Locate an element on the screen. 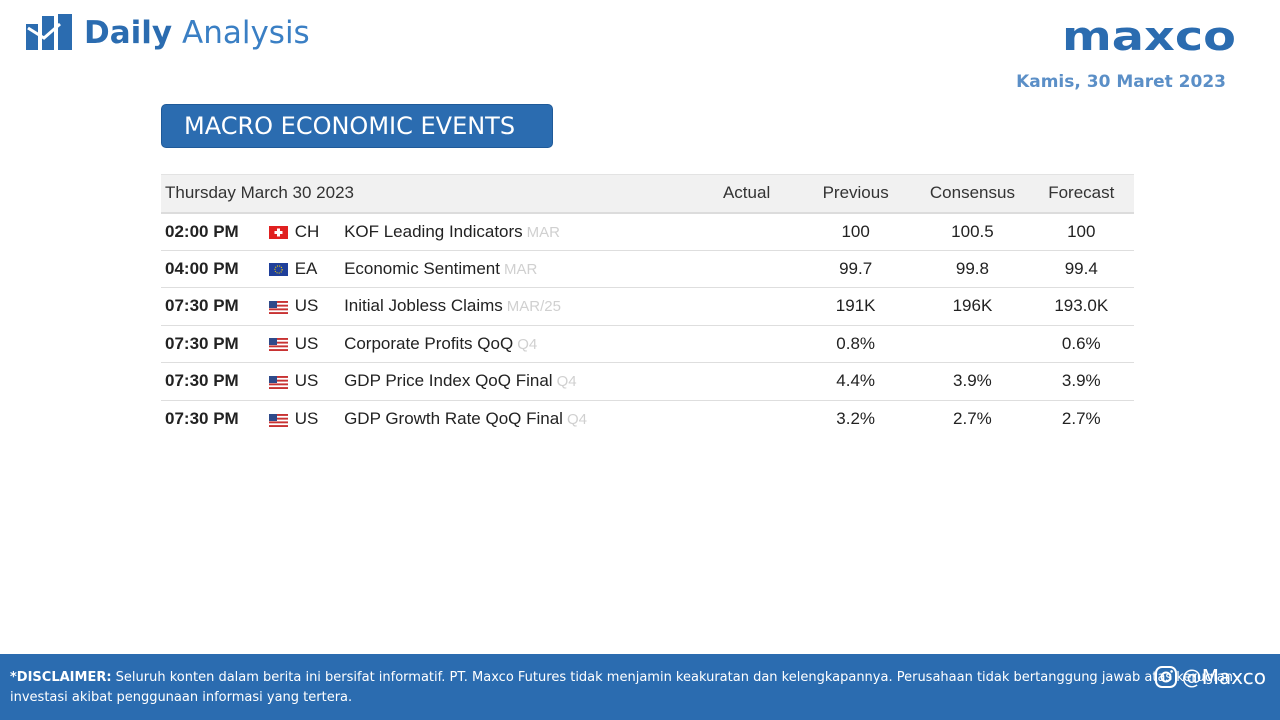 The height and width of the screenshot is (720, 1280). event-period: MAR/25 is located at coordinates (533, 307).